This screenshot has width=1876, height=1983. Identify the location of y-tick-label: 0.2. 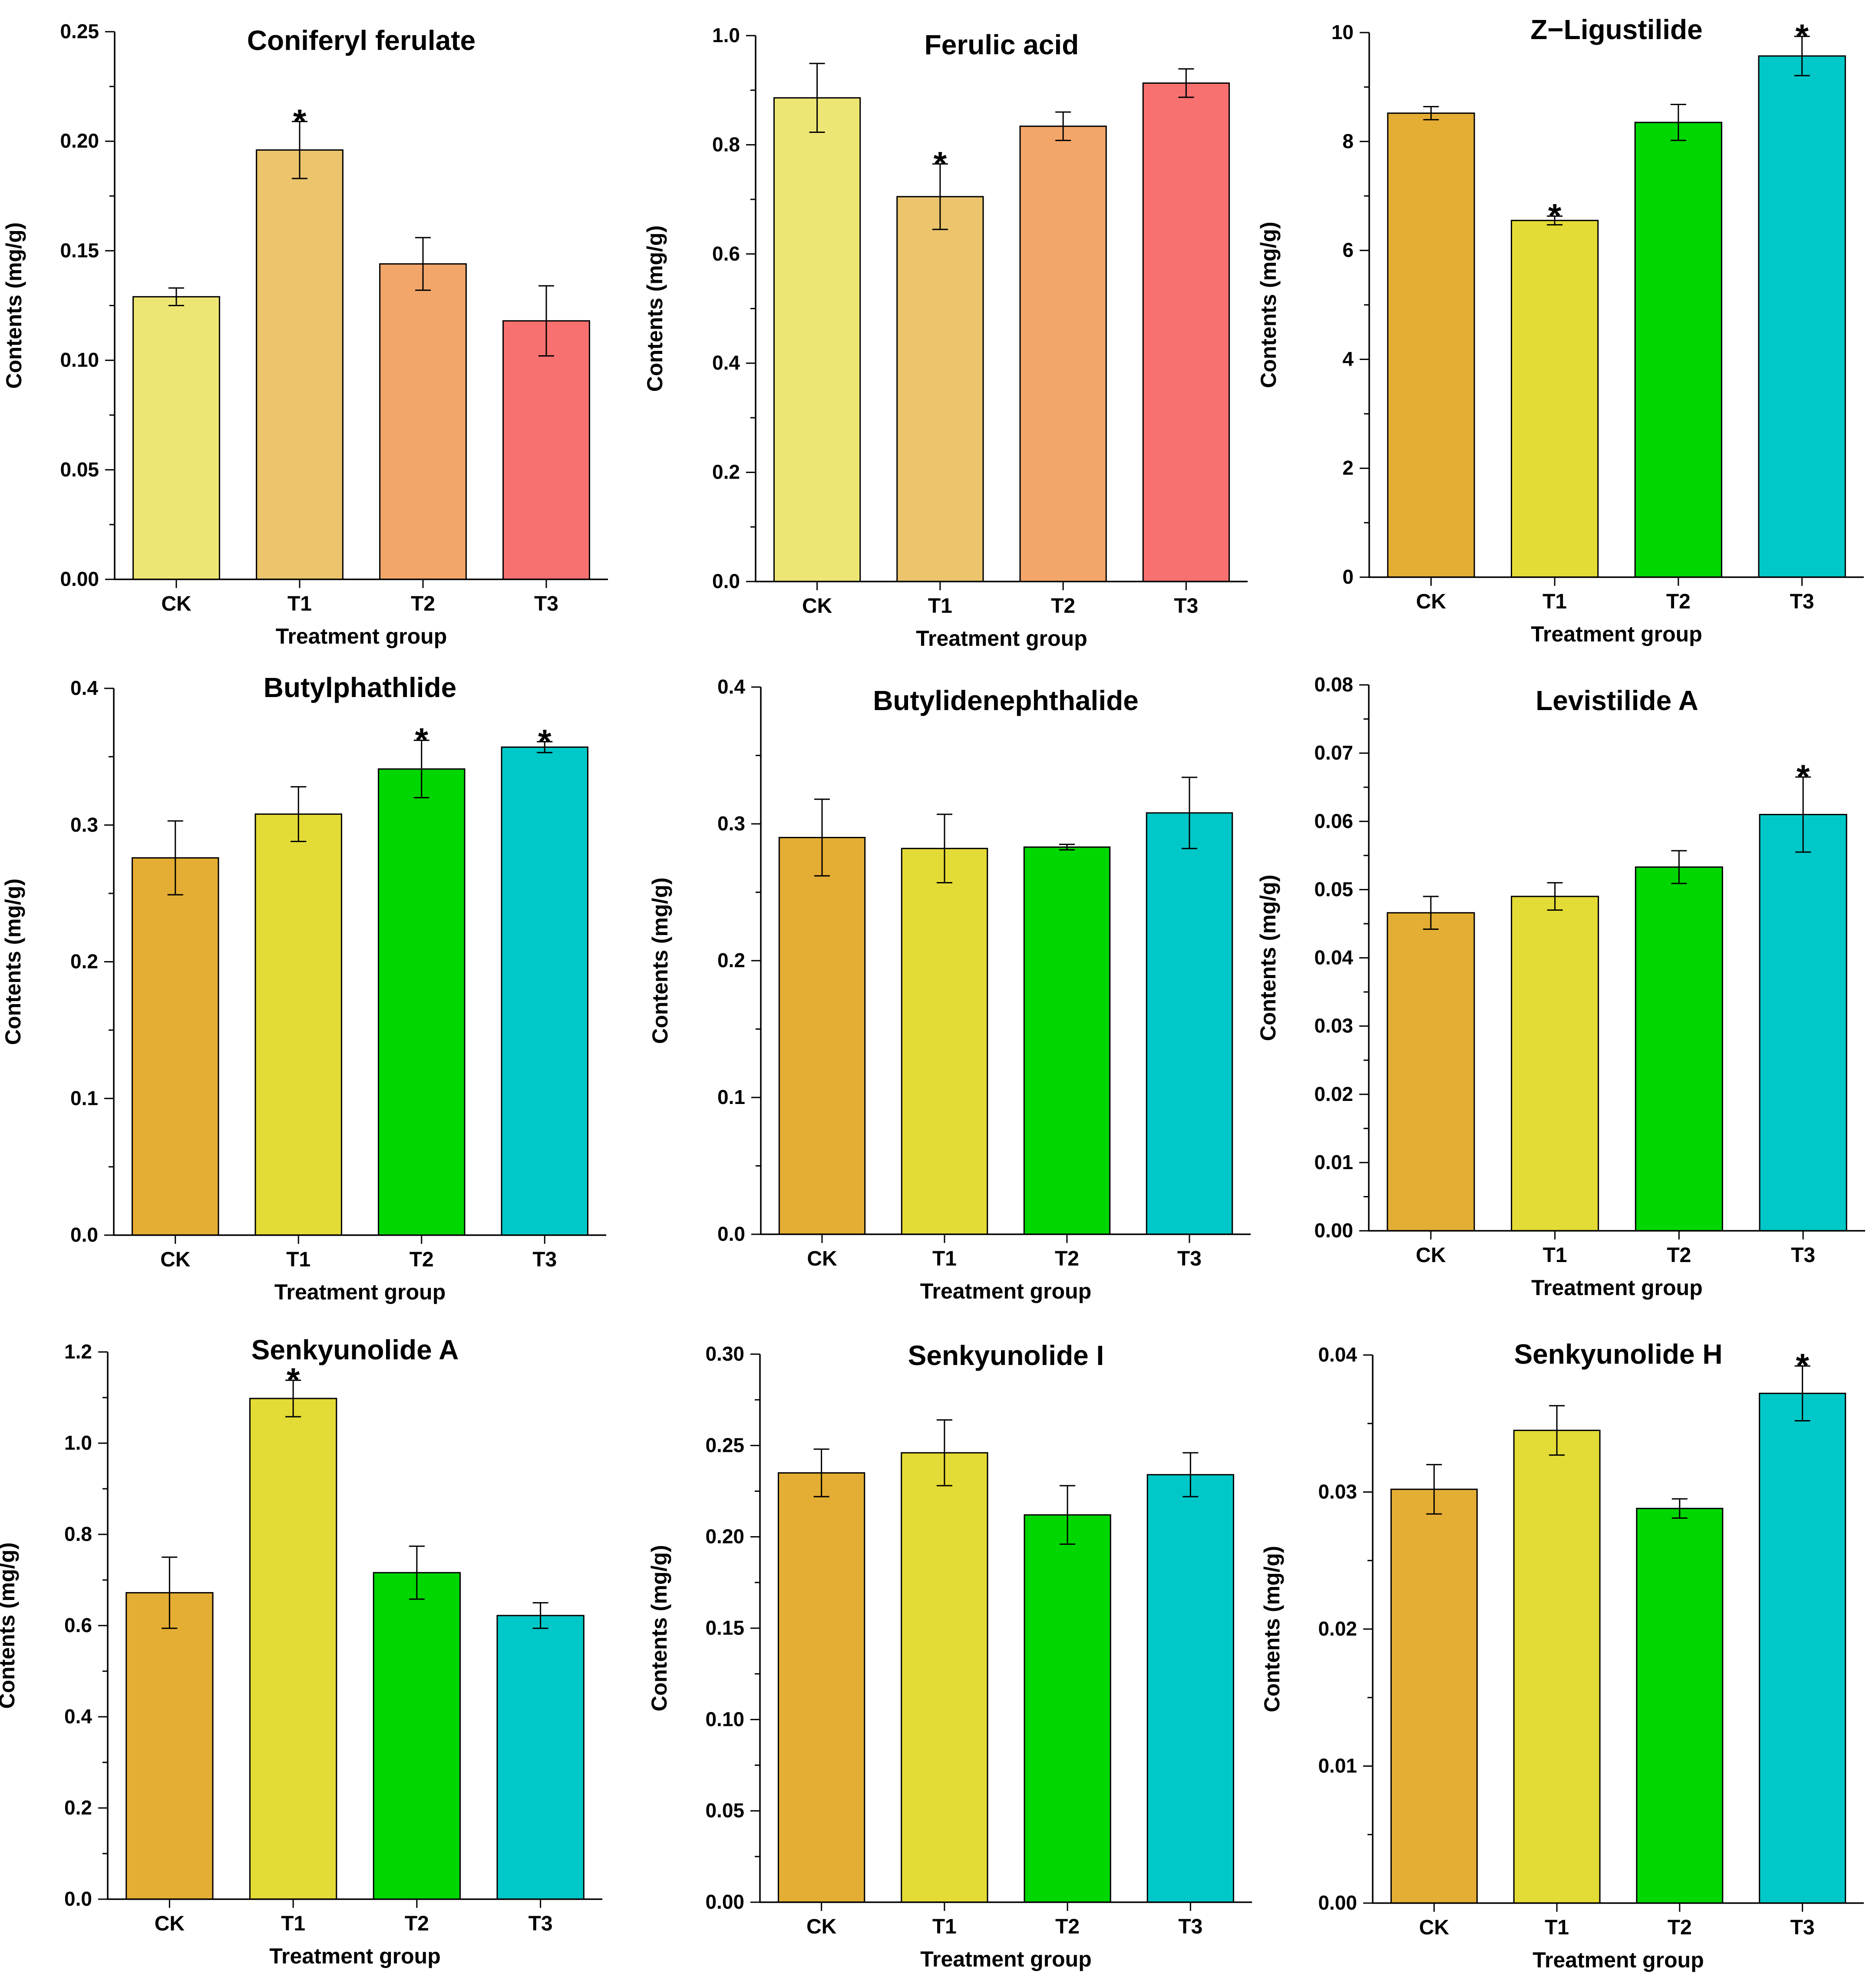
(731, 960).